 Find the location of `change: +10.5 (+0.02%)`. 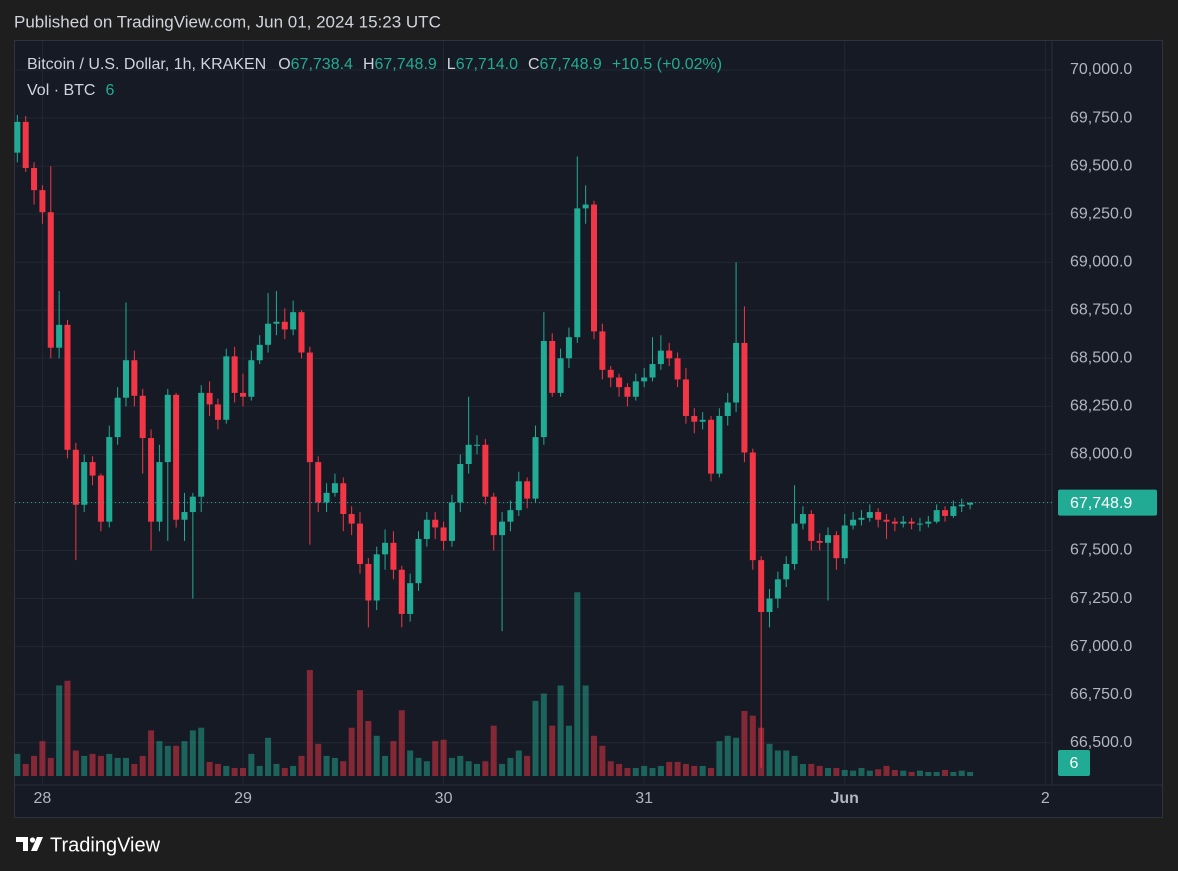

change: +10.5 (+0.02%) is located at coordinates (667, 64).